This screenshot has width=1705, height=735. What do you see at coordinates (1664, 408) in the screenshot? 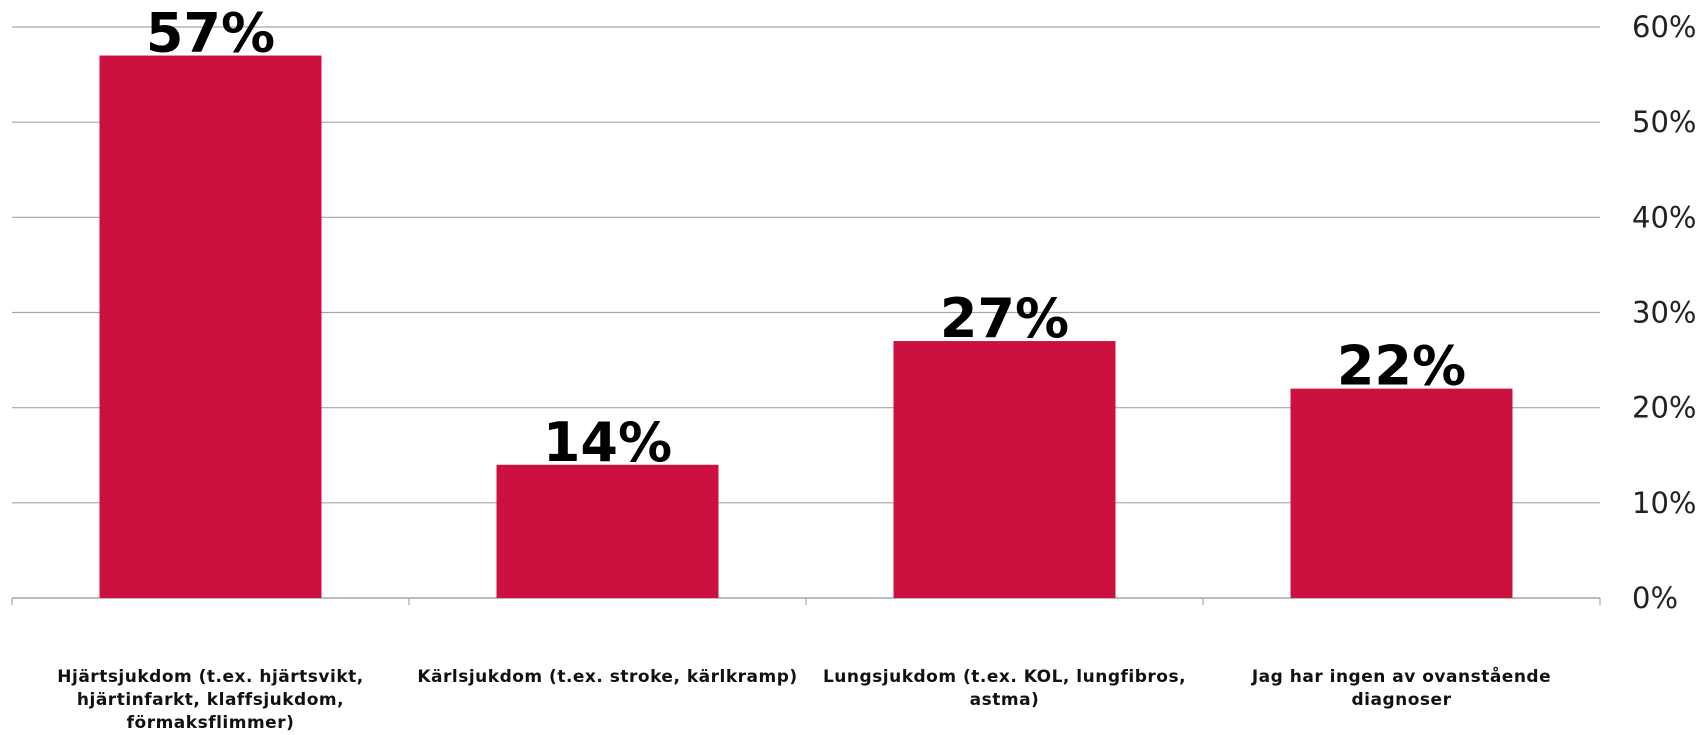
I see `y-tick-label: 20%` at bounding box center [1664, 408].